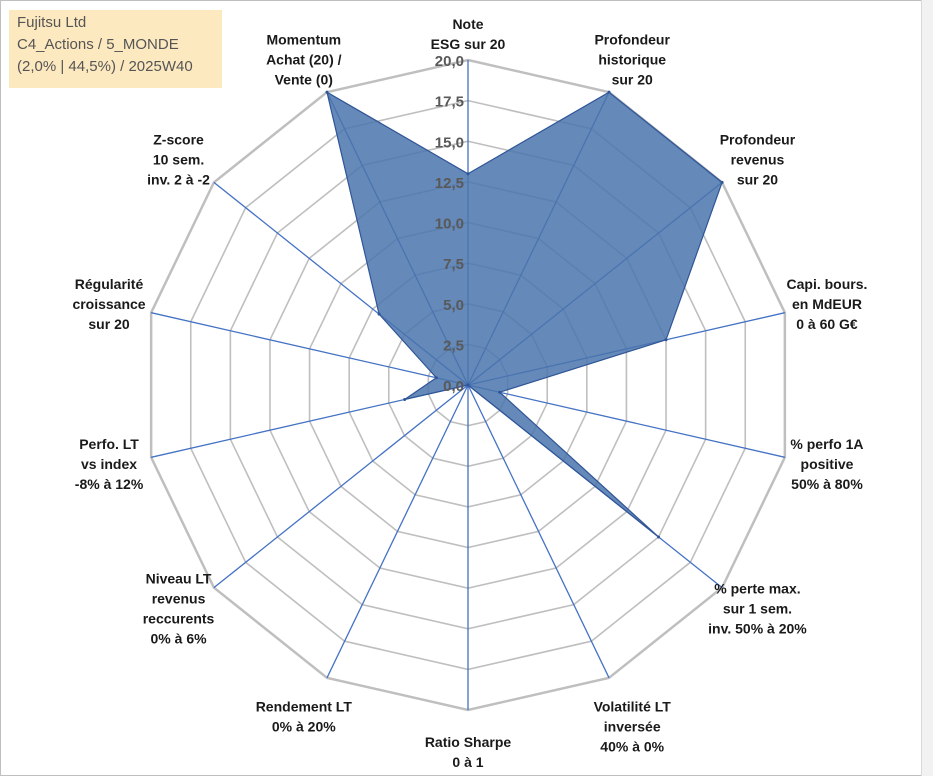 This screenshot has height=776, width=933. Describe the element at coordinates (453, 386) in the screenshot. I see `tick-label: 0,0` at that location.